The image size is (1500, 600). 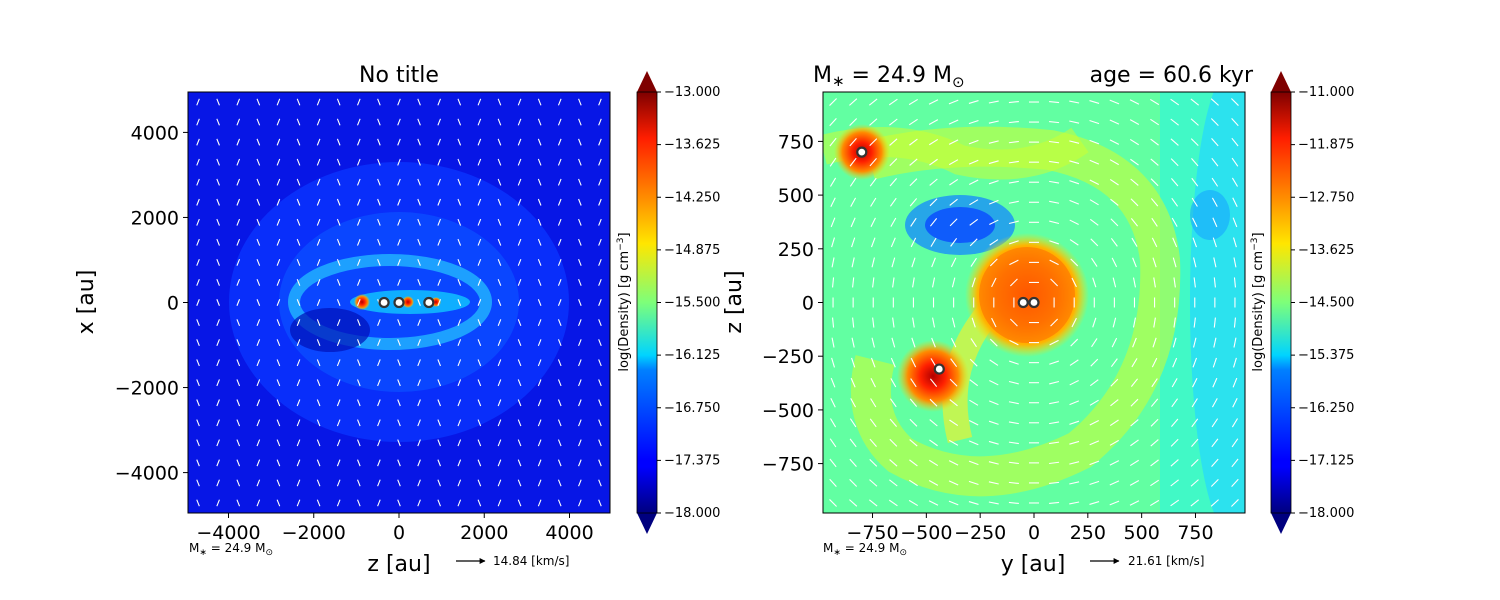 I want to click on y-tick-label: 0, so click(x=173, y=304).